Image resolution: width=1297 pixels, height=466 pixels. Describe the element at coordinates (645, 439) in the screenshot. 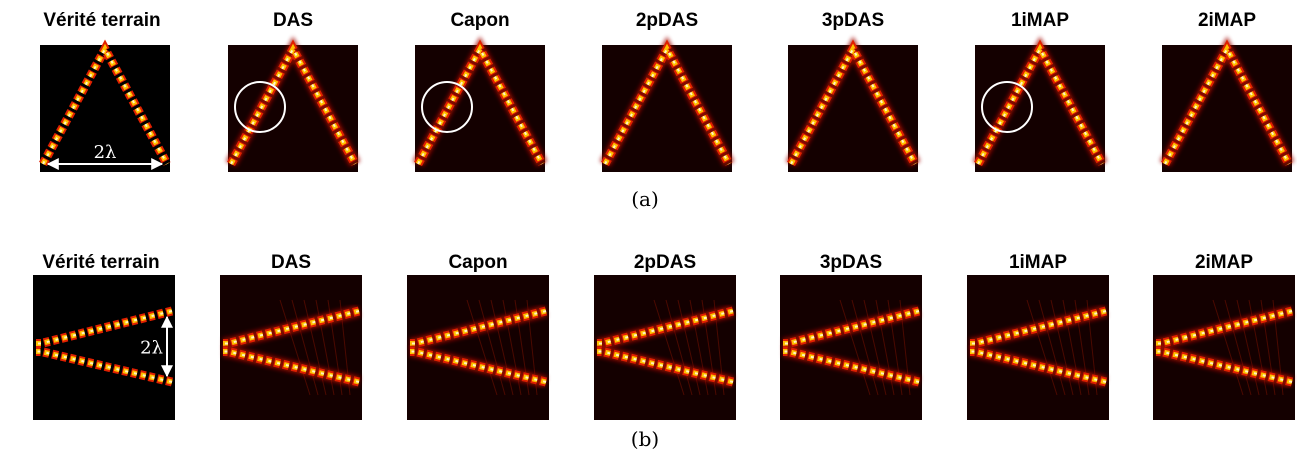

I see `subfigure-caption: (b)` at that location.